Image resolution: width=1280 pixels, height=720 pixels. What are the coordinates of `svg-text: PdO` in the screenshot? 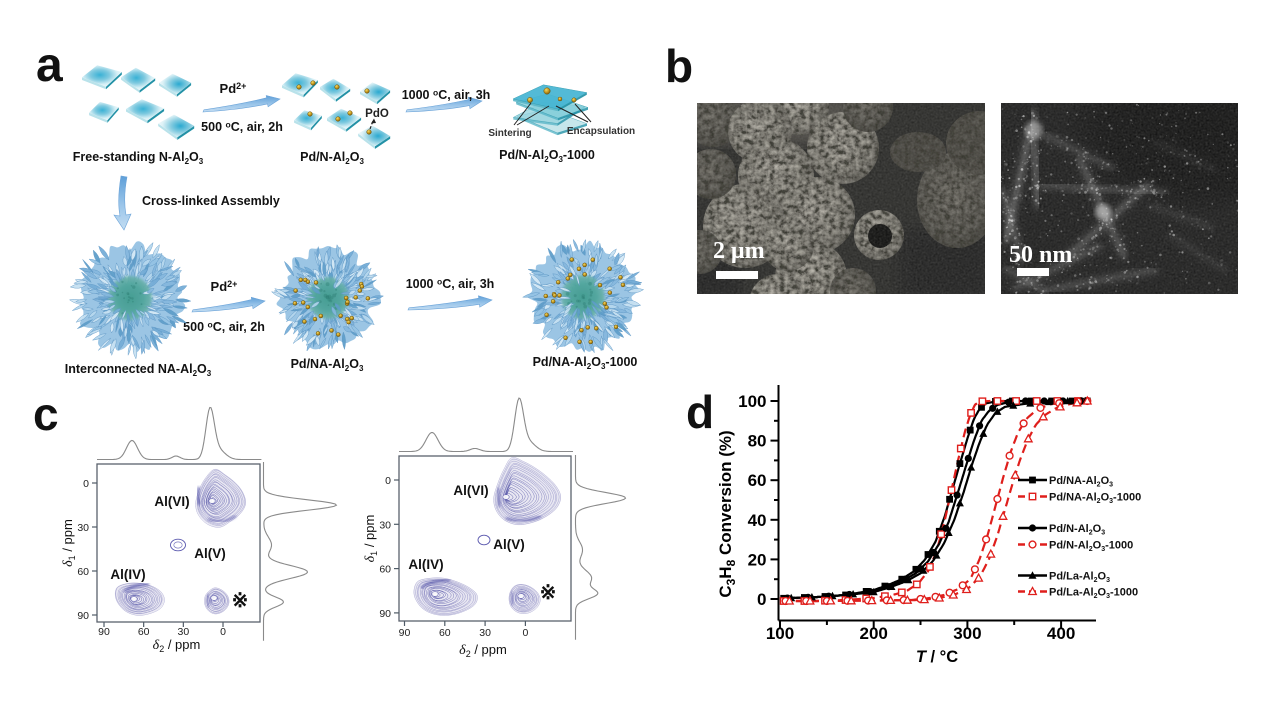 It's located at (377, 114).